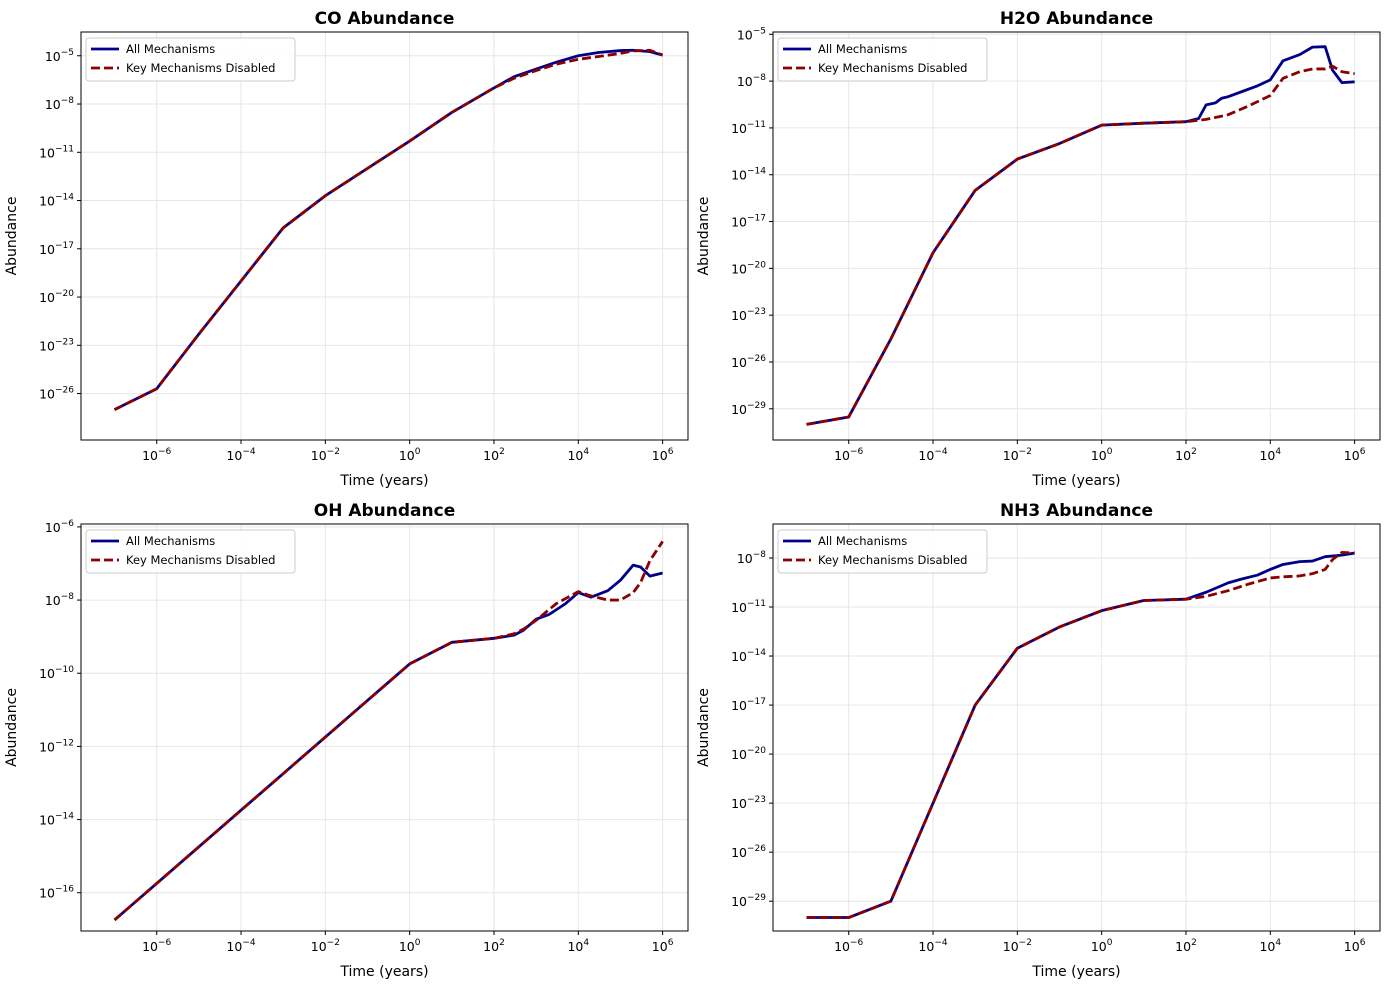 This screenshot has width=1389, height=990. I want to click on y-tick-label: 10⁻¹², so click(56, 746).